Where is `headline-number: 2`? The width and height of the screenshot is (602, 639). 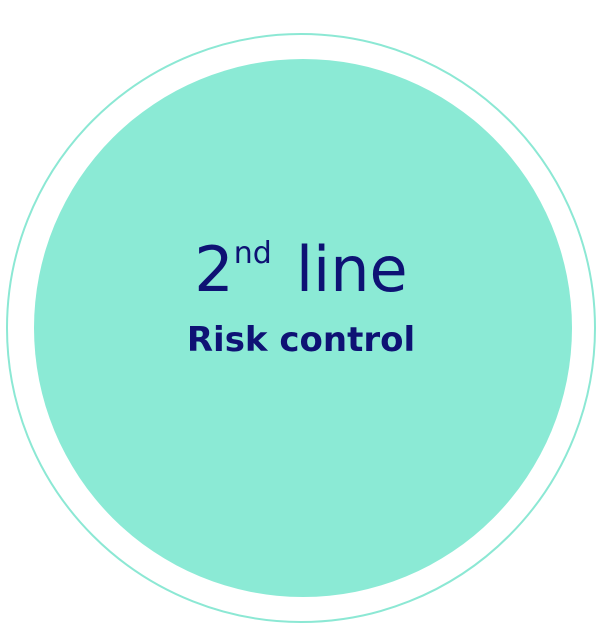
headline-number: 2 is located at coordinates (214, 269).